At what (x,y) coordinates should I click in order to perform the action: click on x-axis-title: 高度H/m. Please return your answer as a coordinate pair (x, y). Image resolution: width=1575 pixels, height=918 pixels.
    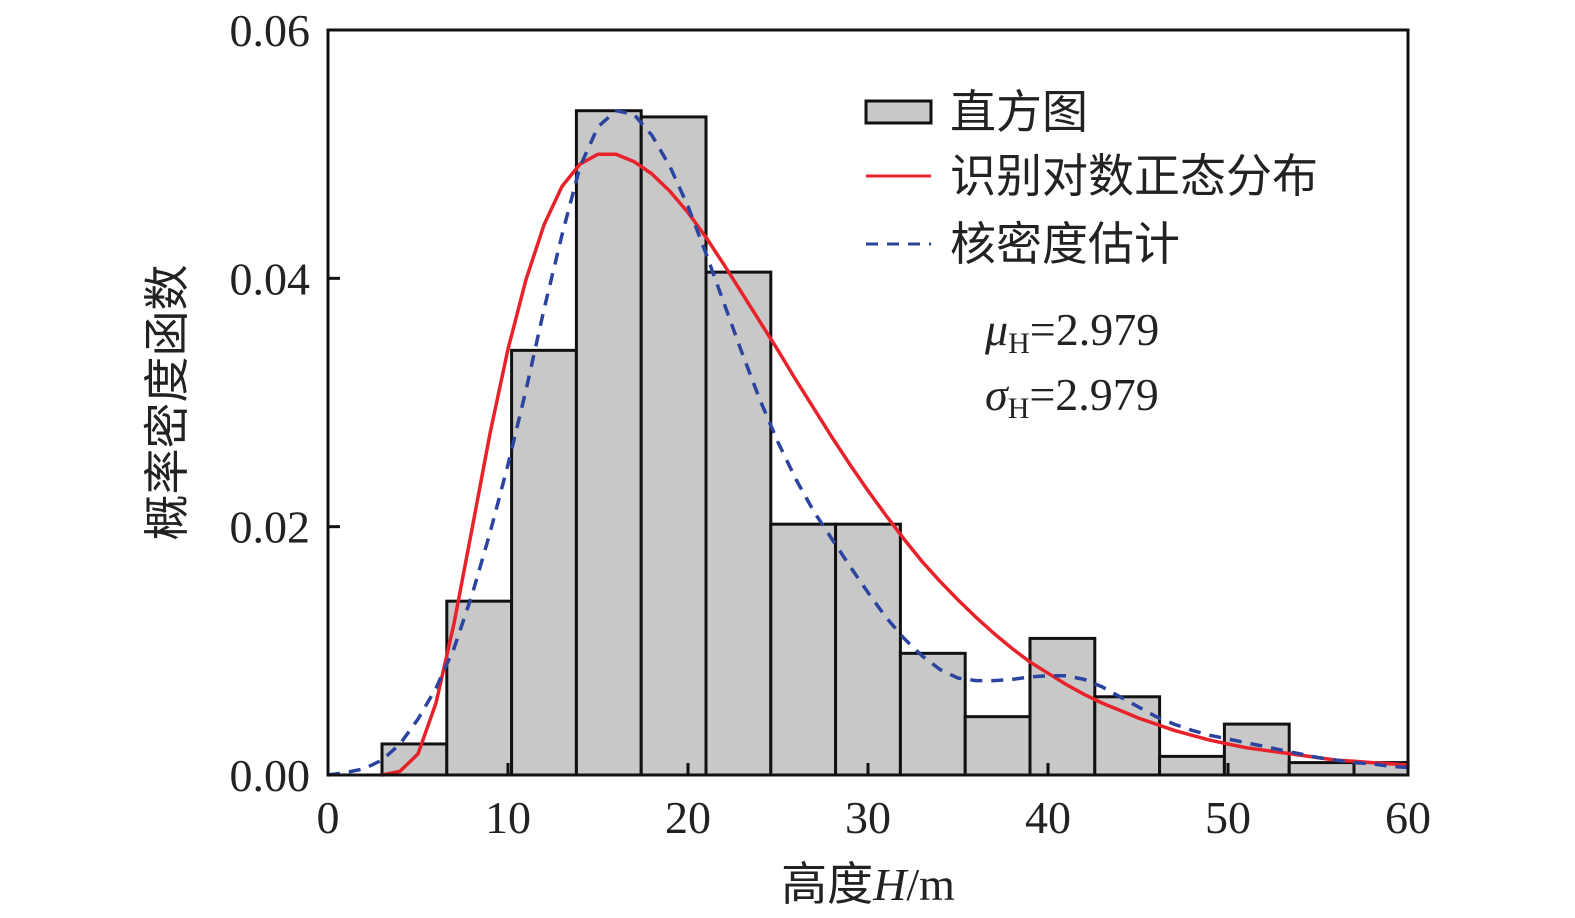
    Looking at the image, I should click on (868, 884).